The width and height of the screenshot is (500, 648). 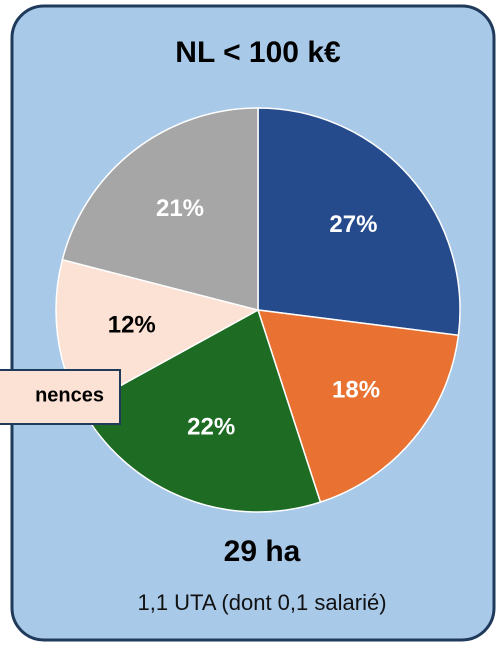 What do you see at coordinates (180, 208) in the screenshot?
I see `data-label: 21%` at bounding box center [180, 208].